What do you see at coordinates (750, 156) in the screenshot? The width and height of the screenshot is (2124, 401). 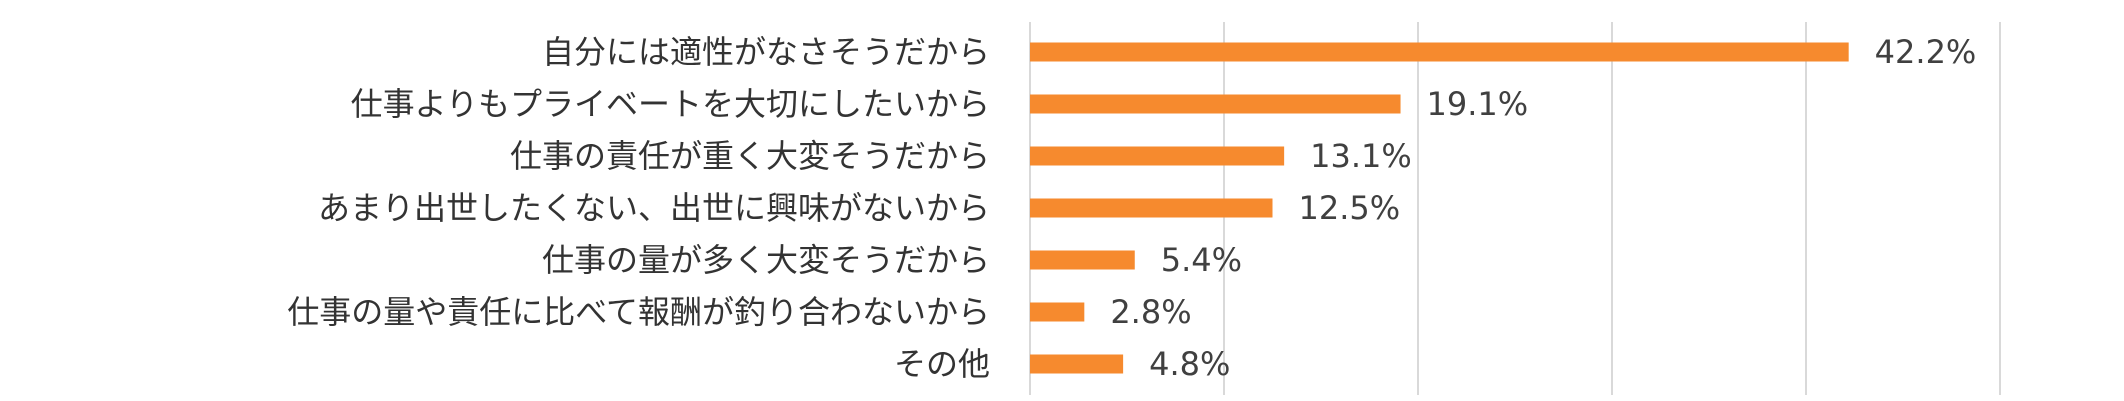 I see `category-label: 仕事の責任が重く大変そうだから` at bounding box center [750, 156].